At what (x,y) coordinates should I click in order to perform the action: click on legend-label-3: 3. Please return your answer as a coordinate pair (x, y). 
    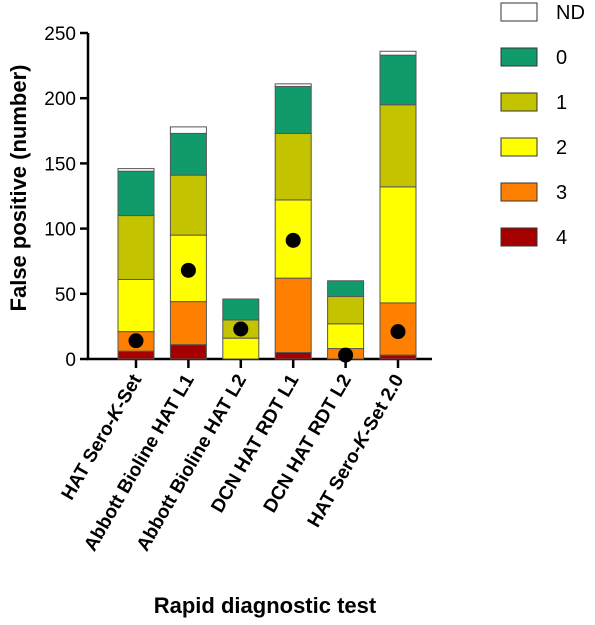
    Looking at the image, I should click on (561, 193).